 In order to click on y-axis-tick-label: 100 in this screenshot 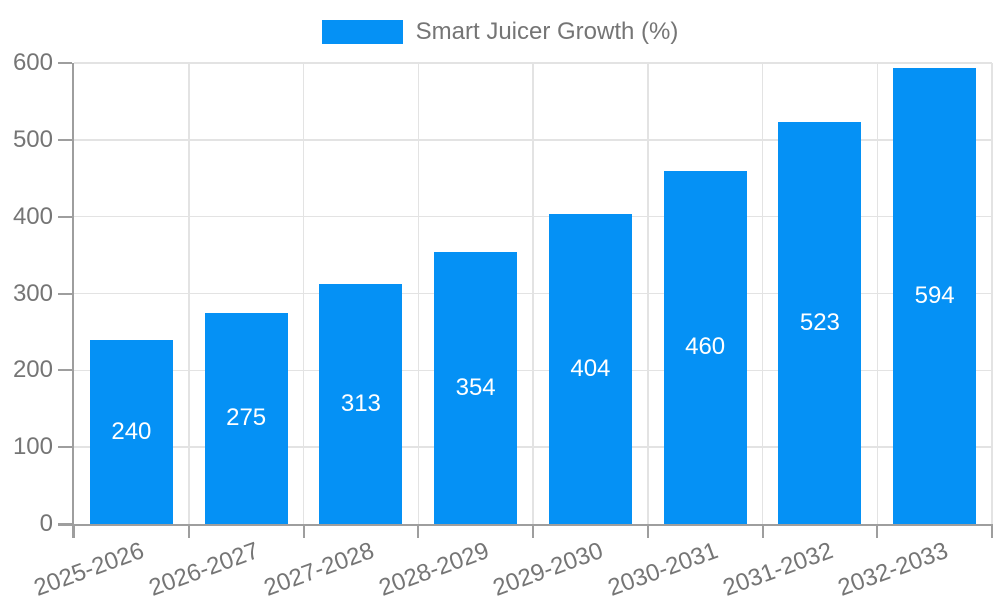, I will do `click(32, 447)`.